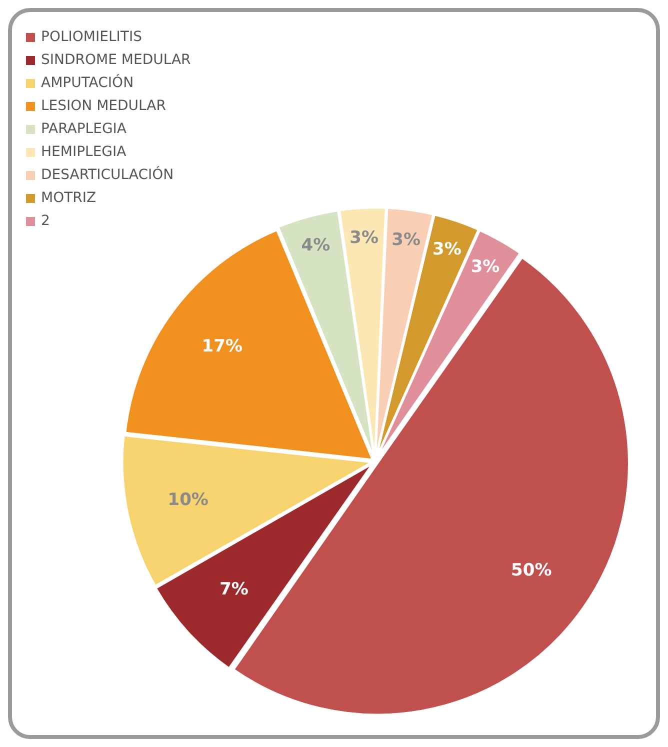 The height and width of the screenshot is (747, 668). I want to click on legend-label: AMPUTACIÓN, so click(87, 83).